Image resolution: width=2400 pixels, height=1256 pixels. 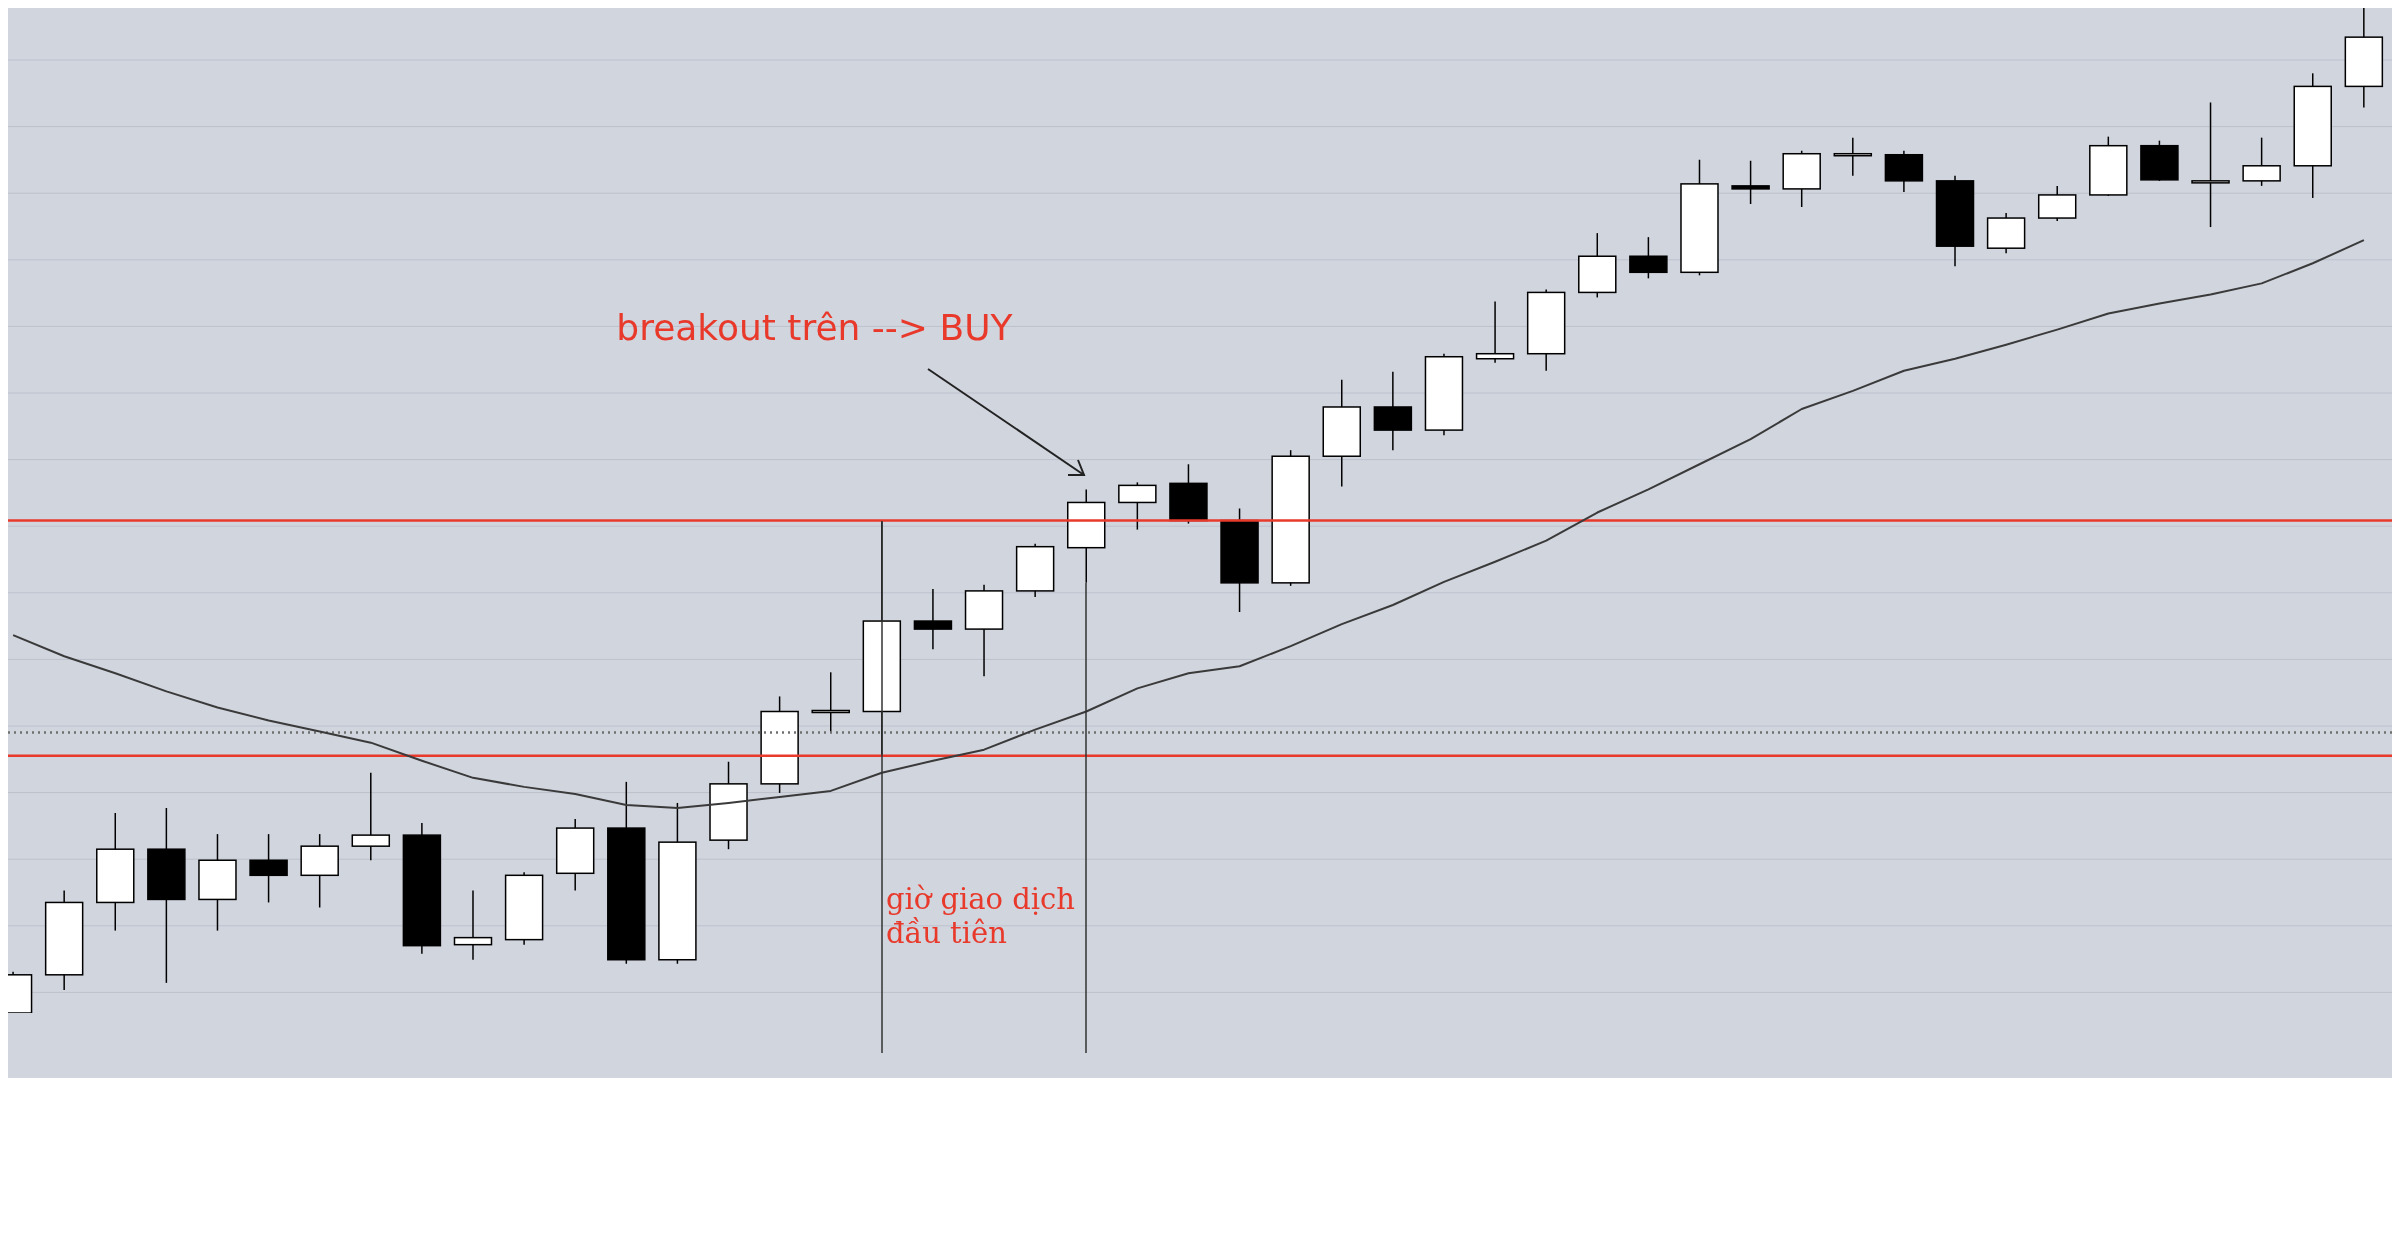 What do you see at coordinates (814, 328) in the screenshot?
I see `annotation: breakout trên --> BUY` at bounding box center [814, 328].